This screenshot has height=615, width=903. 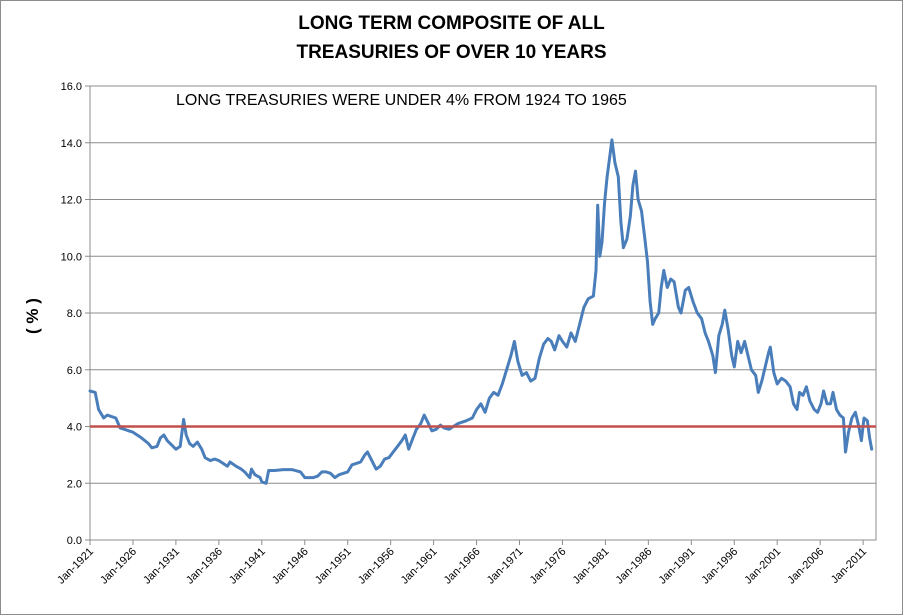 I want to click on x-tick-label: Jan-1956, so click(x=376, y=566).